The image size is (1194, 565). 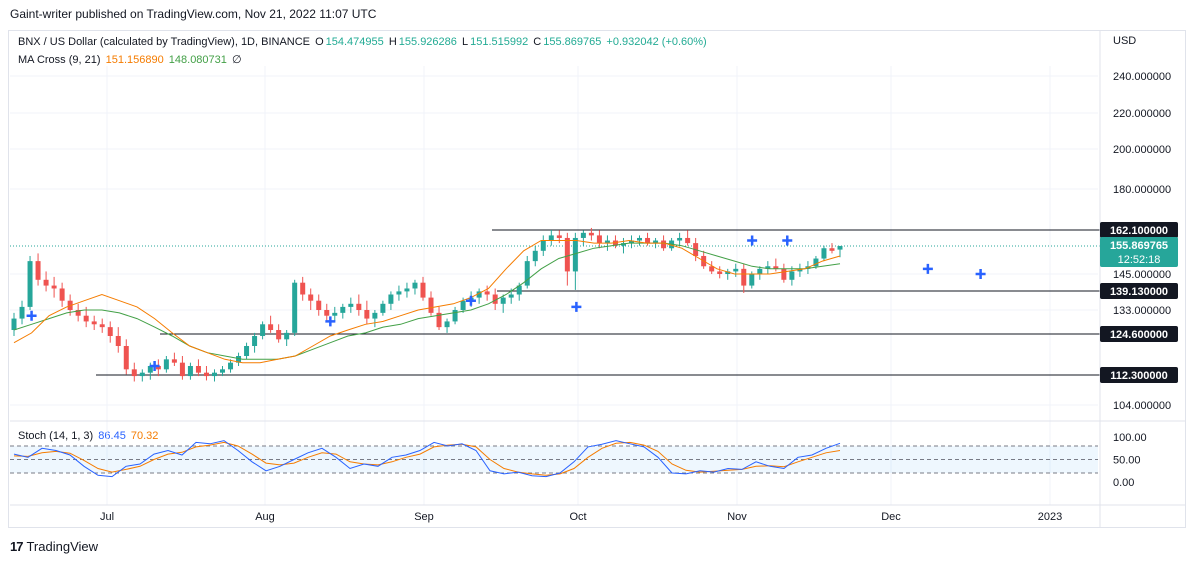 What do you see at coordinates (424, 517) in the screenshot?
I see `time-tick-label-2: Sep` at bounding box center [424, 517].